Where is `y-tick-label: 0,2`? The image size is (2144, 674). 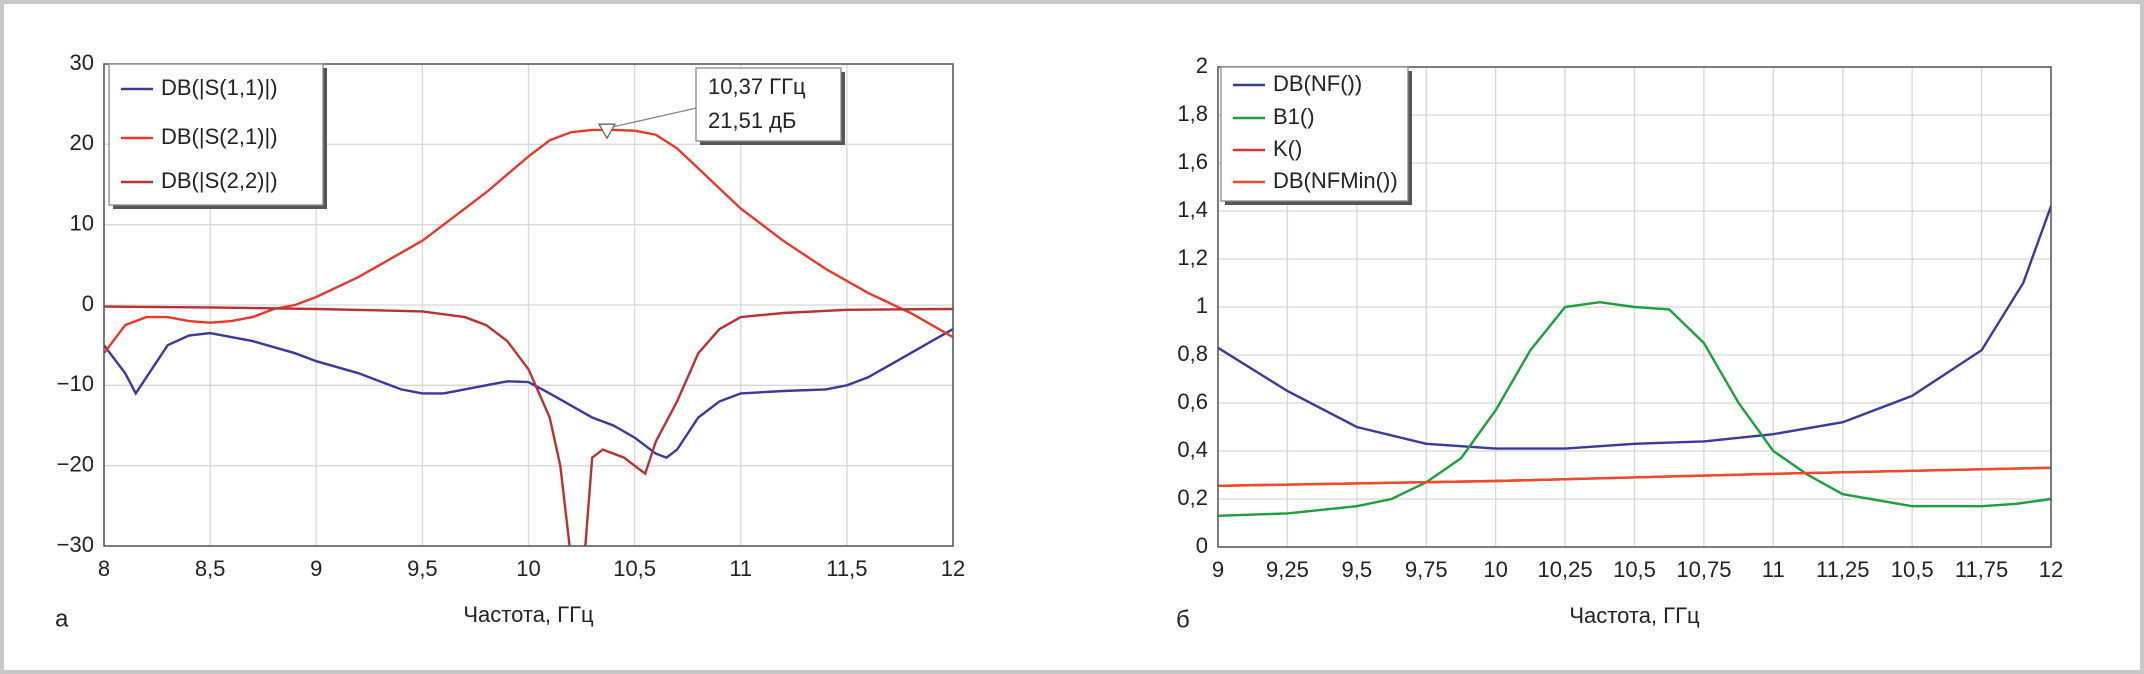
y-tick-label: 0,2 is located at coordinates (1192, 497).